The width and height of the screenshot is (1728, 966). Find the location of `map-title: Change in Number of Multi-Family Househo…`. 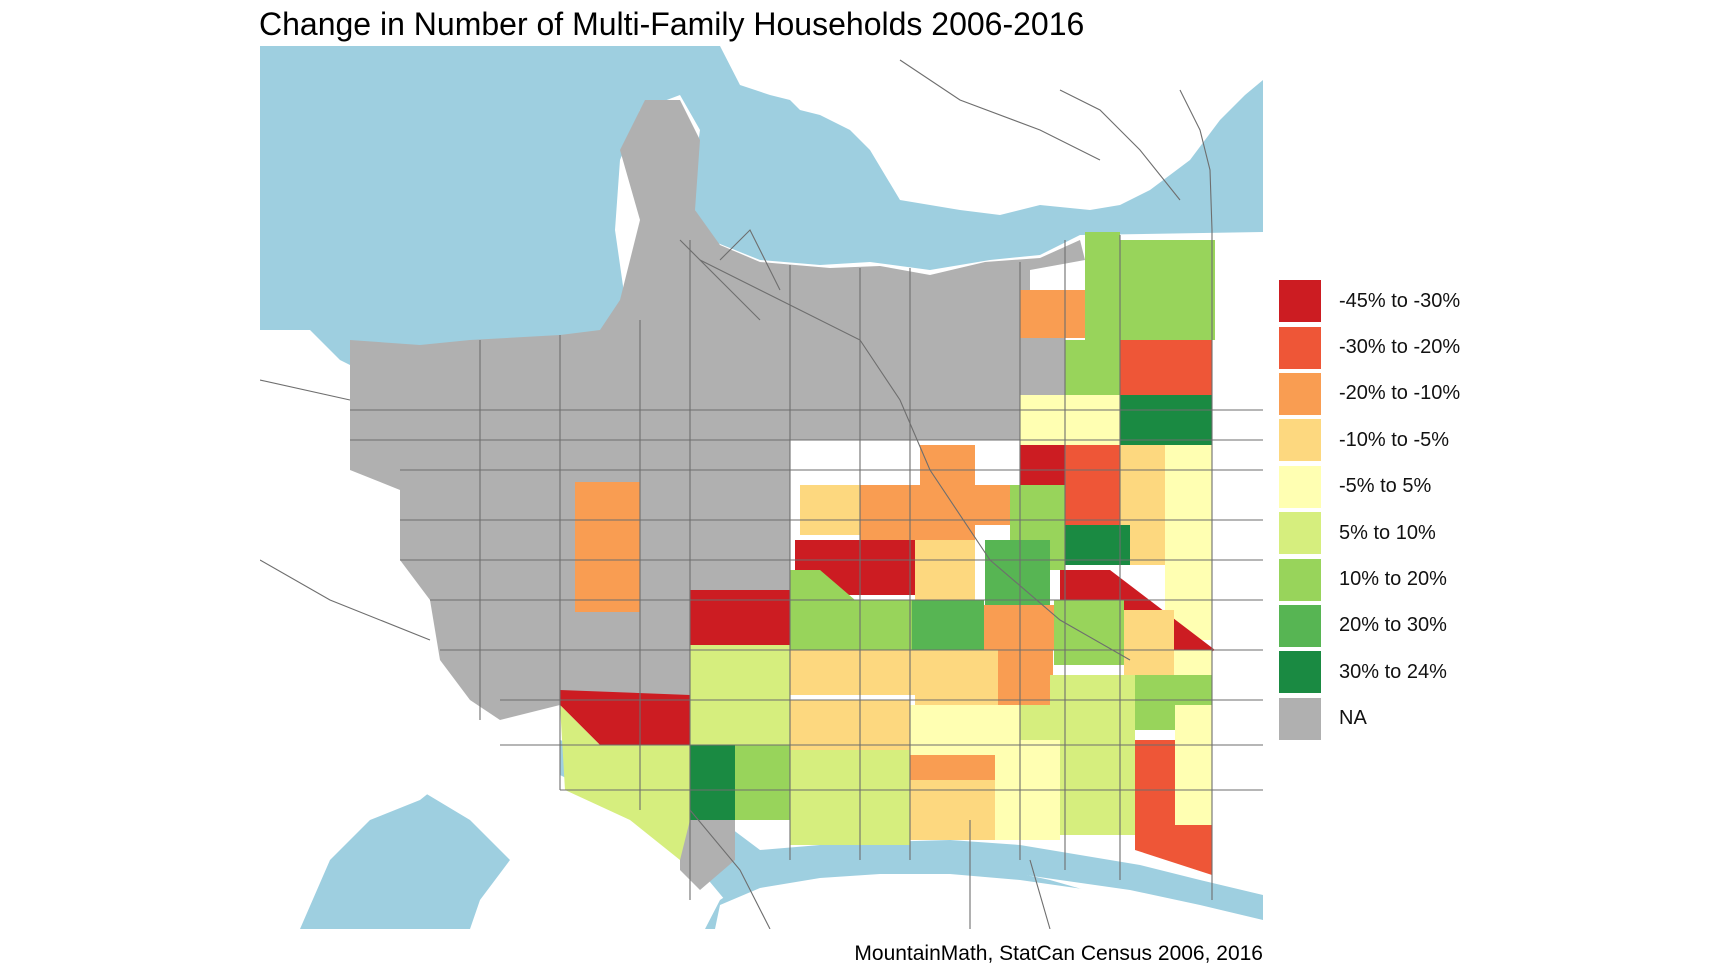

map-title: Change in Number of Multi-Family Househo… is located at coordinates (672, 24).